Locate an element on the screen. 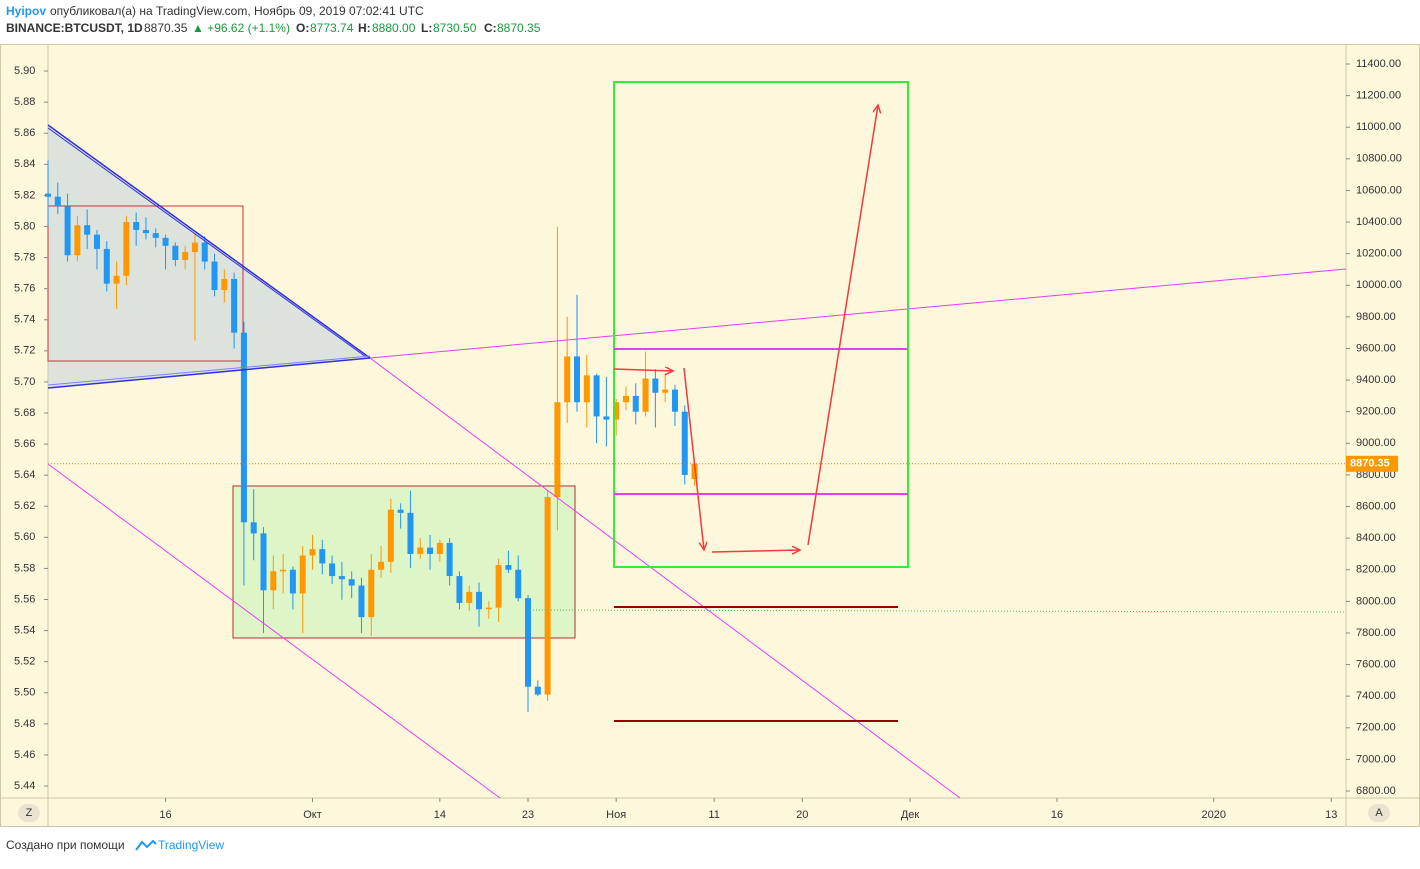 This screenshot has height=869, width=1420. y-tick-label: 11000.00 is located at coordinates (1378, 127).